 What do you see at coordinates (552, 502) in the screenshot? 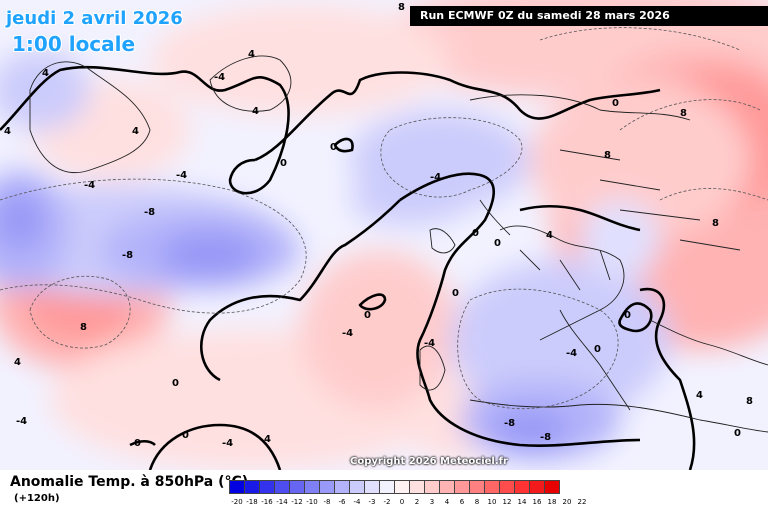
I see `scale-tick-label: 18` at bounding box center [552, 502].